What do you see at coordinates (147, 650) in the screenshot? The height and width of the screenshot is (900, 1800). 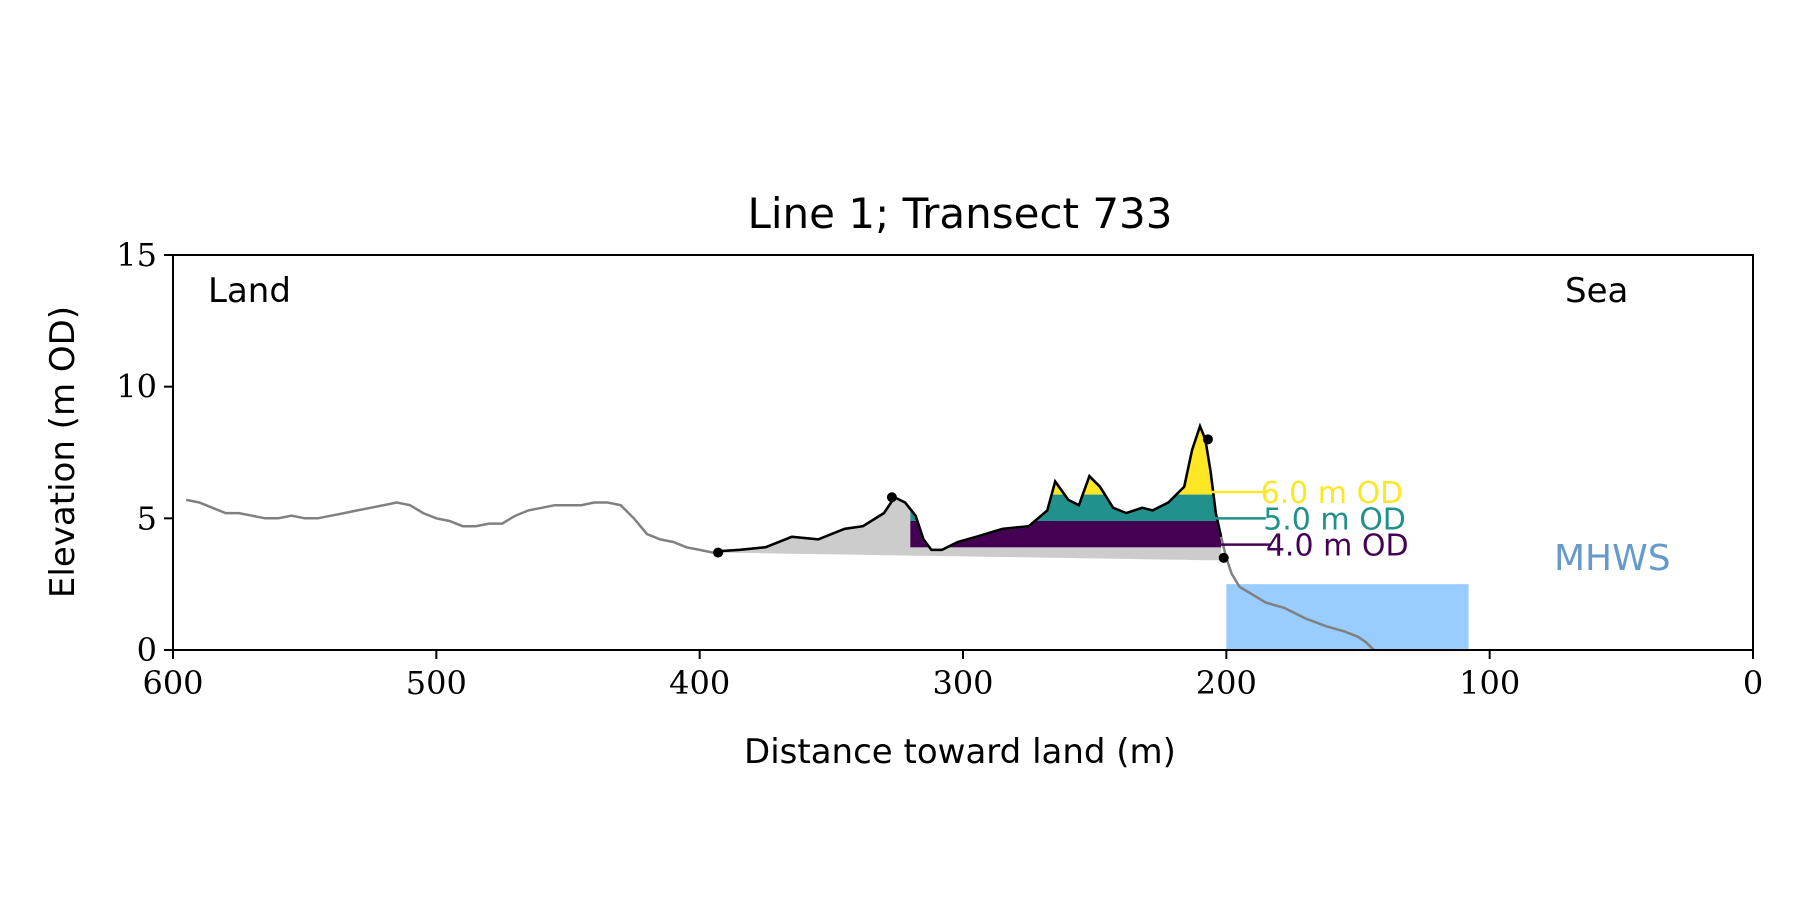 I see `y-tick-label: 0` at bounding box center [147, 650].